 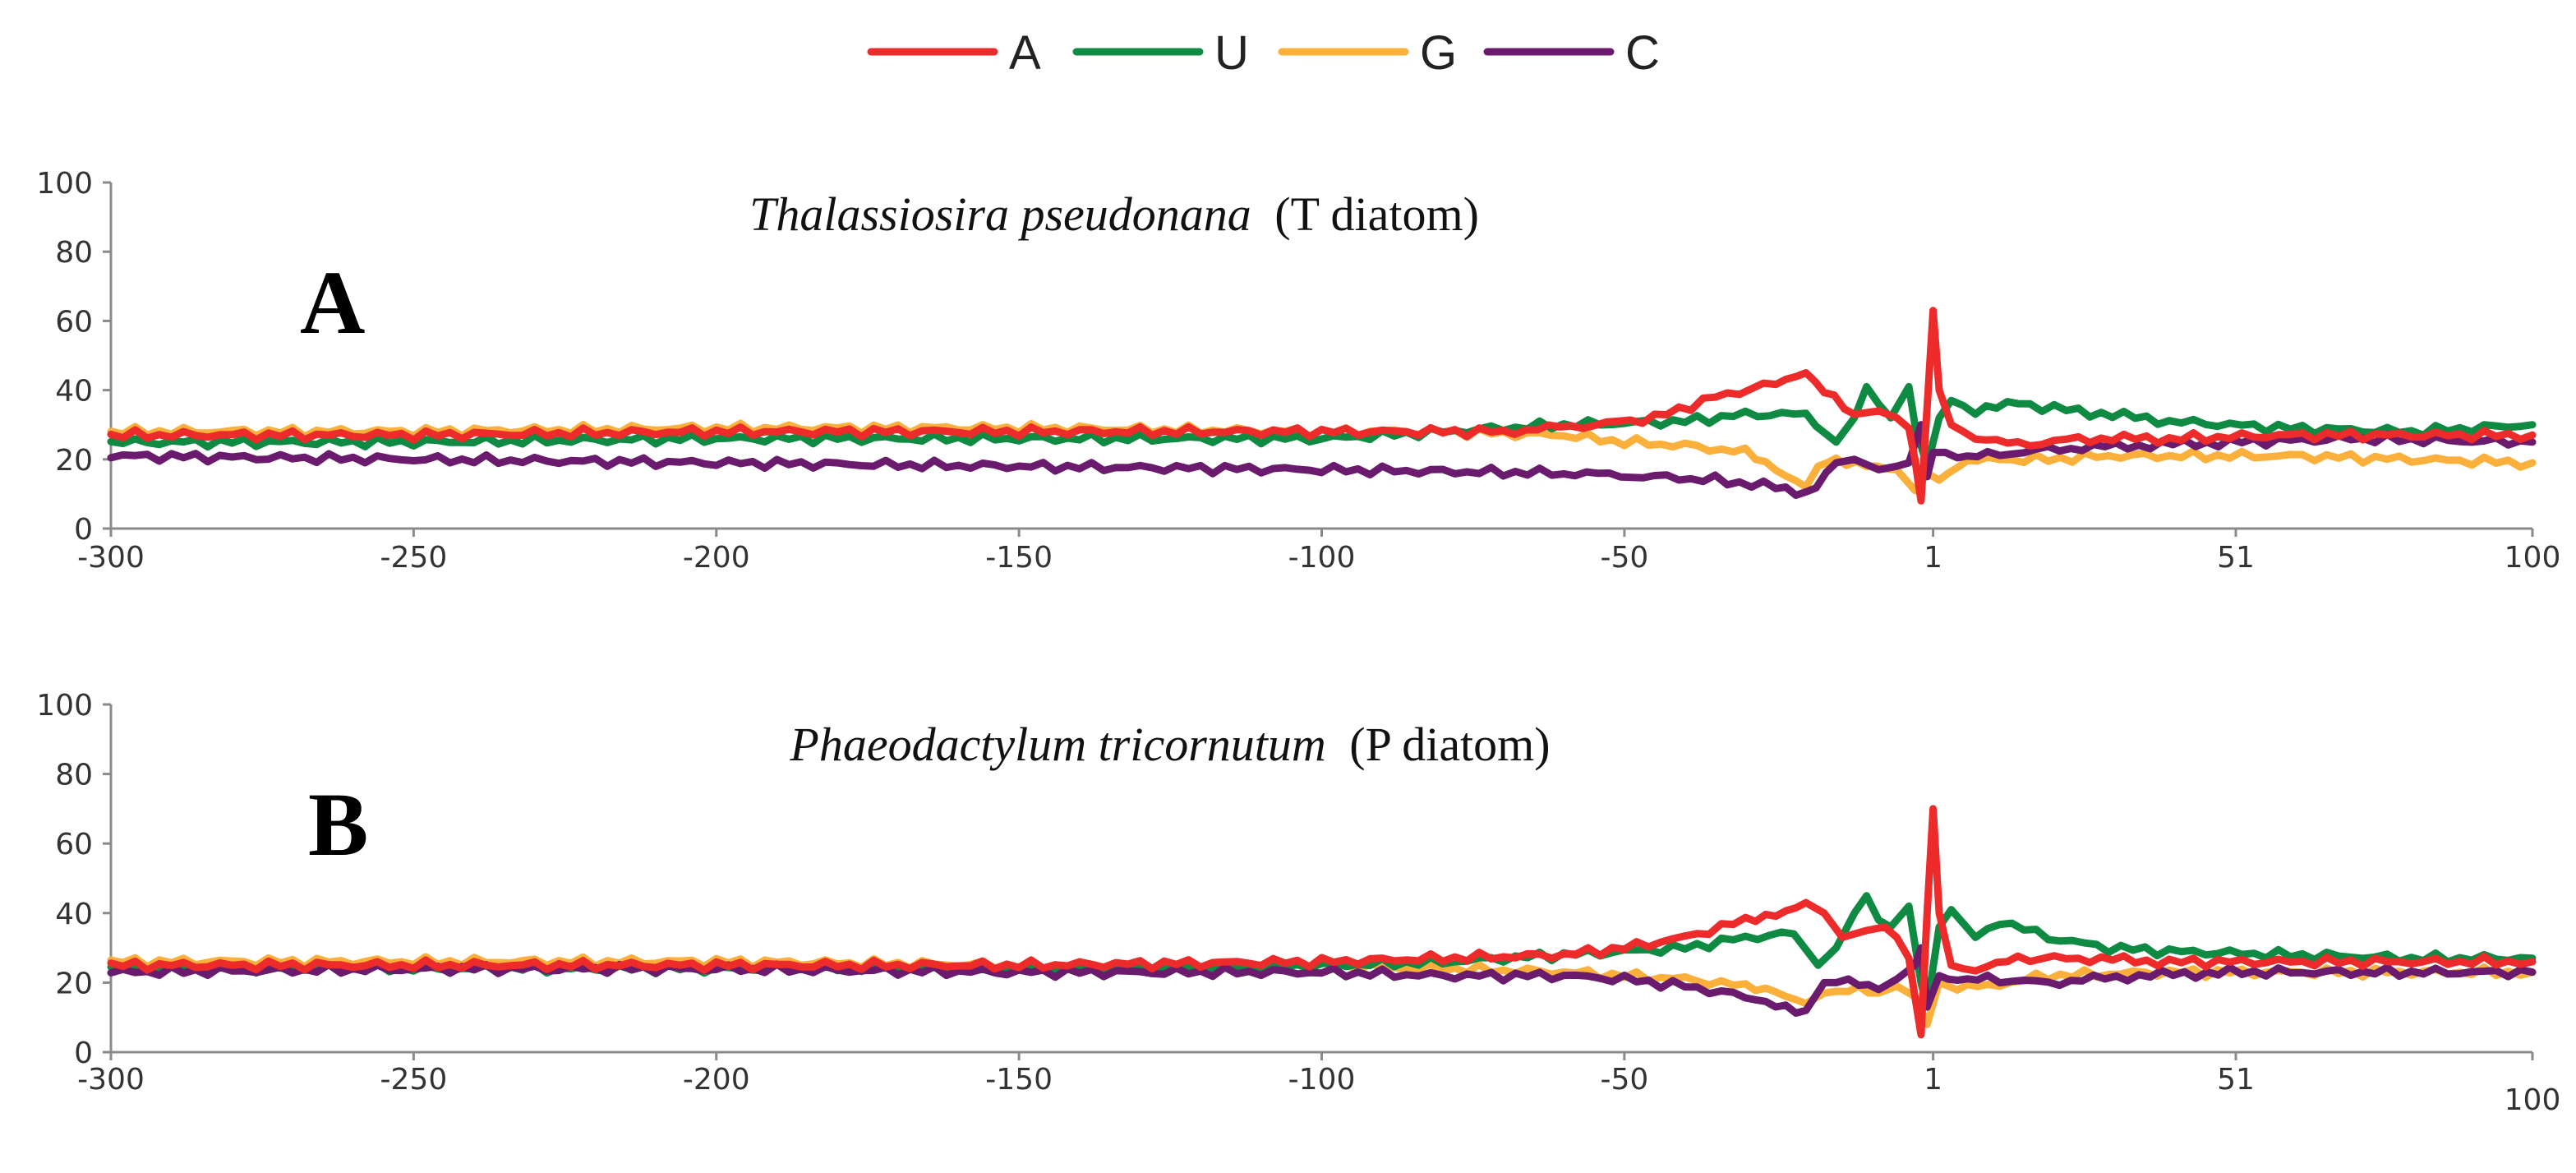 I want to click on panel-b-y-tick-label: 80, so click(x=74, y=775).